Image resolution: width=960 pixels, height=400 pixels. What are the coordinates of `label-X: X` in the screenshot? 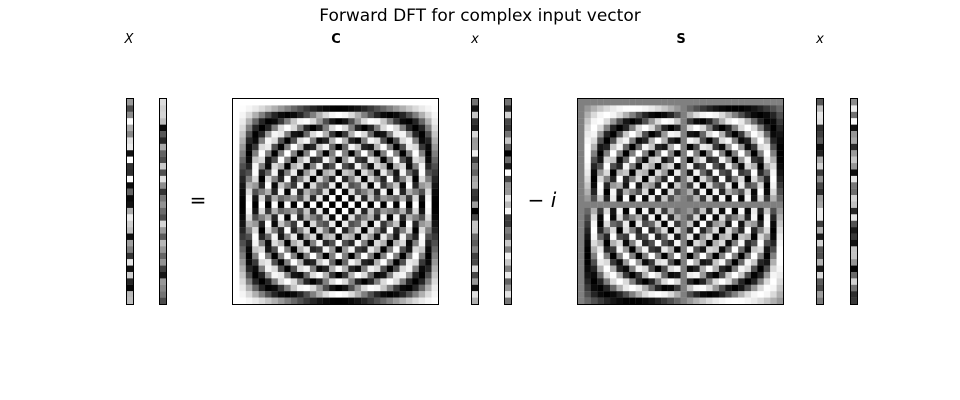 It's located at (129, 39).